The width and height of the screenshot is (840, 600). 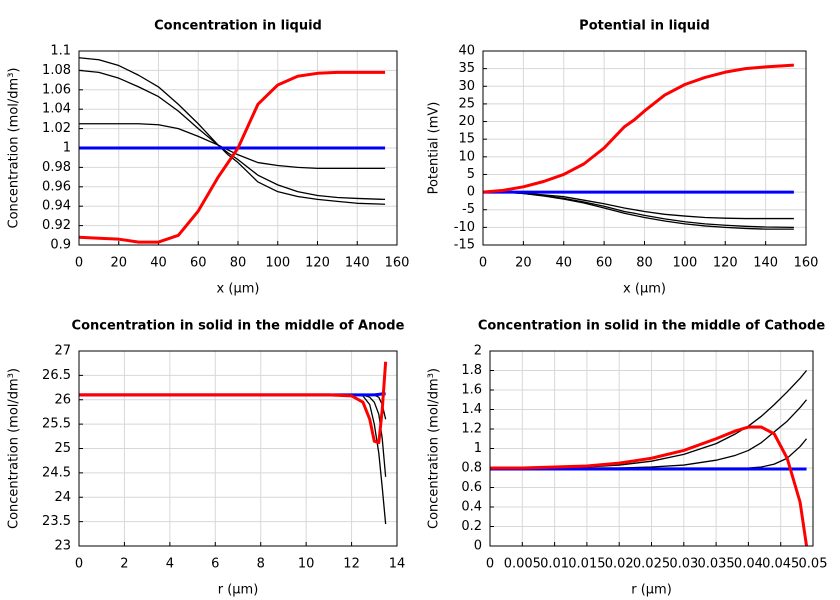 What do you see at coordinates (471, 526) in the screenshot?
I see `y-tick-label: 0.2` at bounding box center [471, 526].